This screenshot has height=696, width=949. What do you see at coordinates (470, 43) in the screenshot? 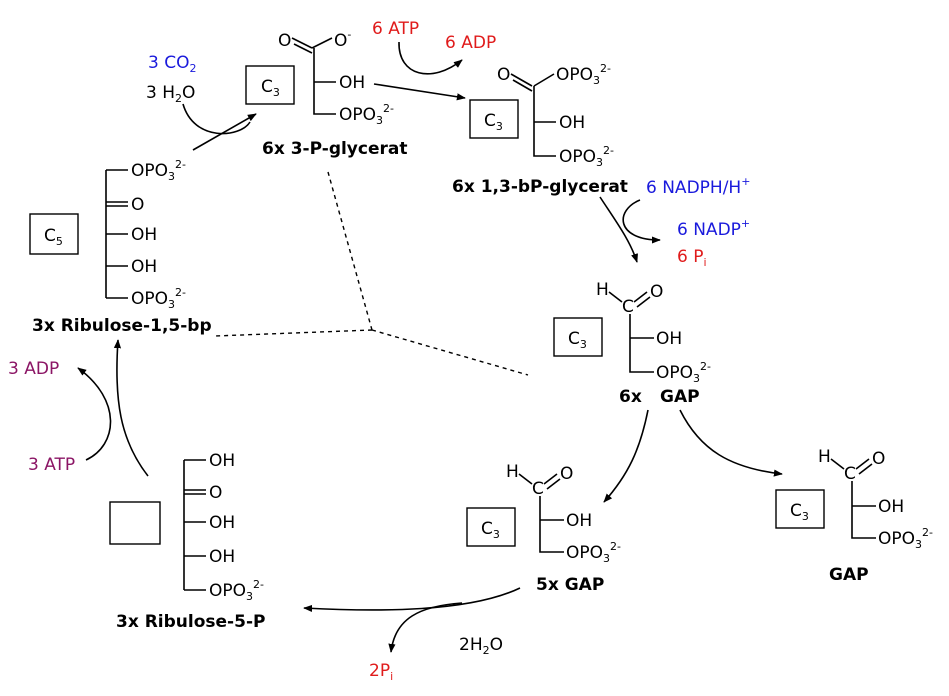
I see `adp-label: 6 ADP` at bounding box center [470, 43].